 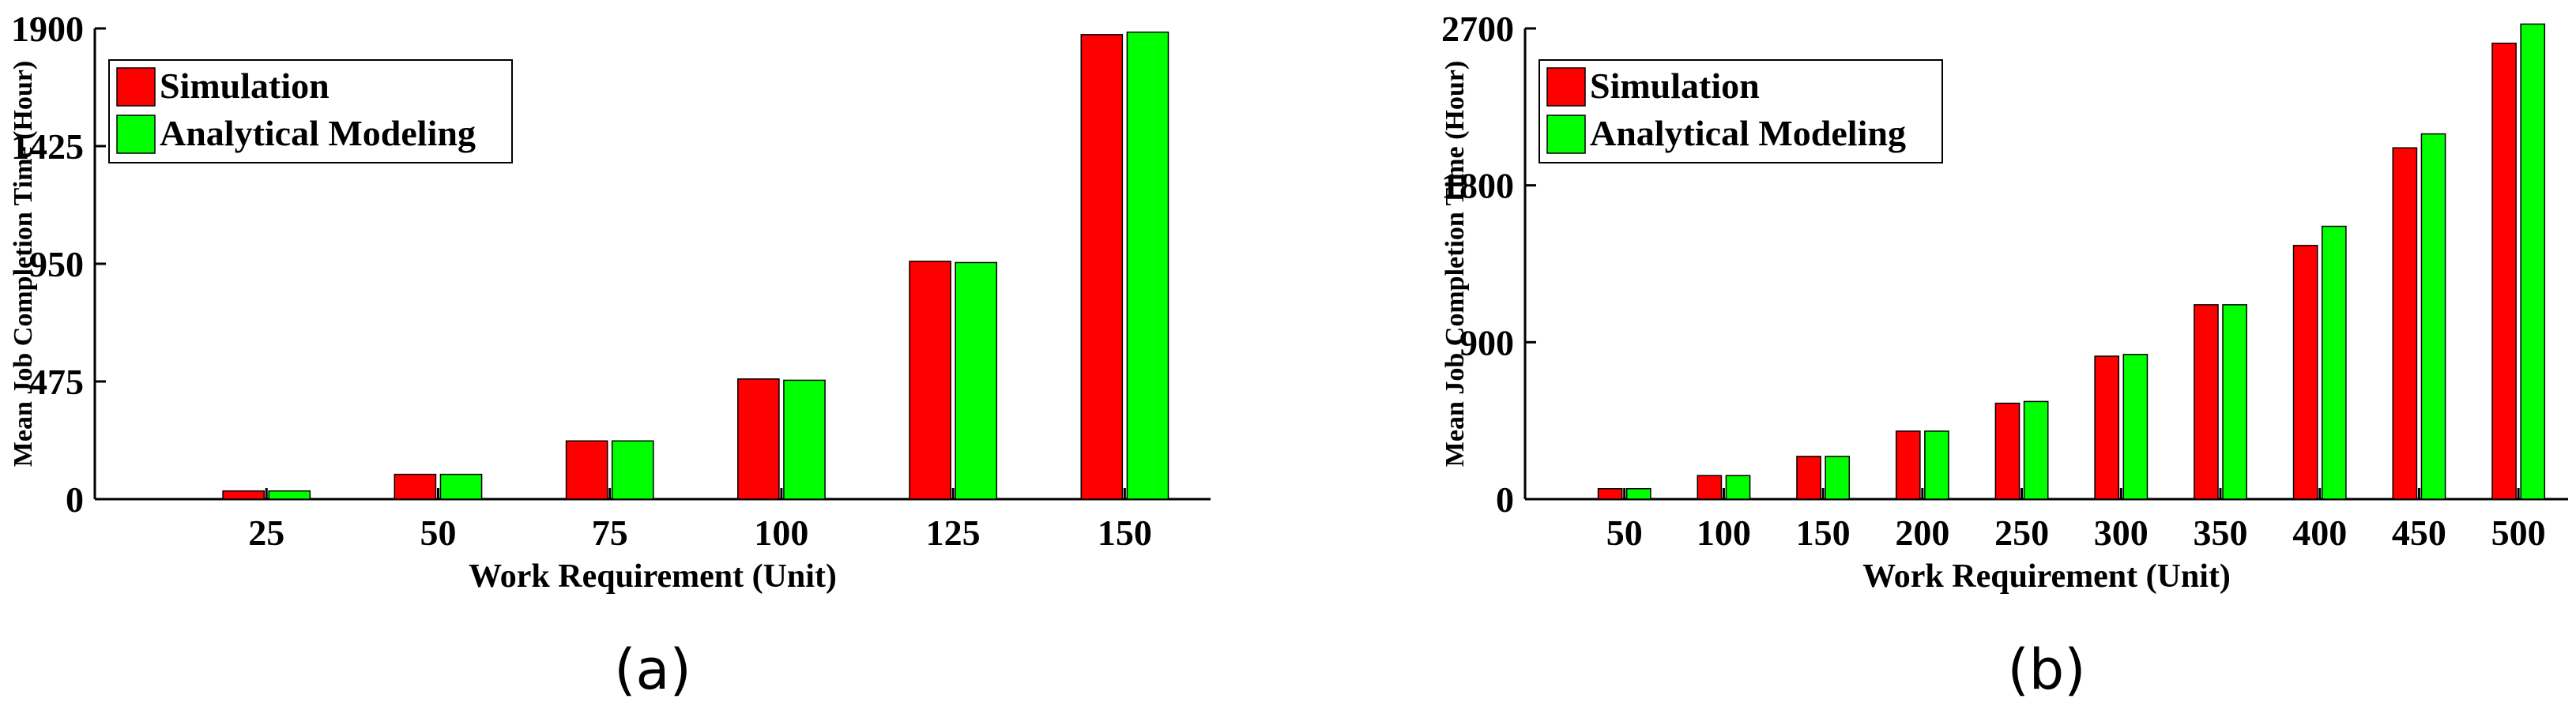 What do you see at coordinates (1486, 342) in the screenshot?
I see `y-tick-label: 900` at bounding box center [1486, 342].